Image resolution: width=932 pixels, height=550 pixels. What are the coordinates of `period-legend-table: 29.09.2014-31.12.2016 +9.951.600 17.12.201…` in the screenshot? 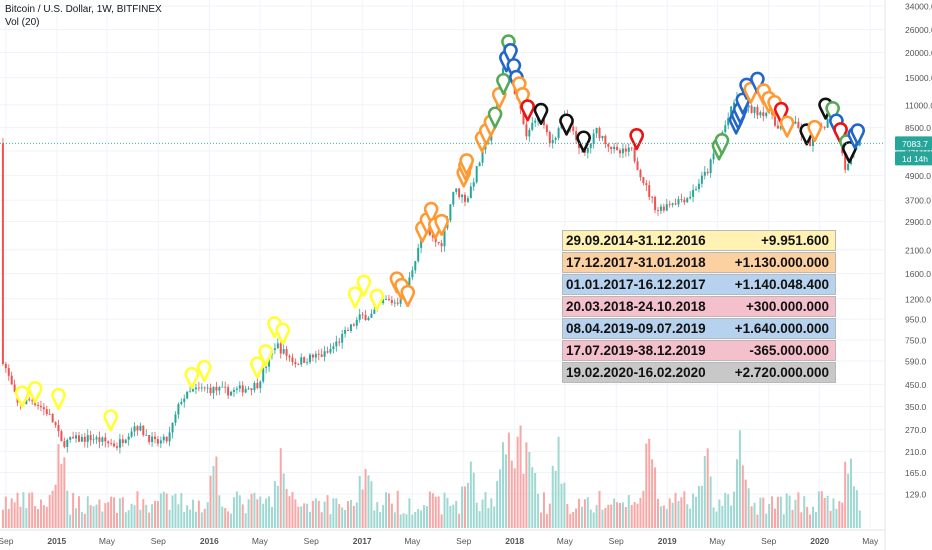 It's located at (699, 307).